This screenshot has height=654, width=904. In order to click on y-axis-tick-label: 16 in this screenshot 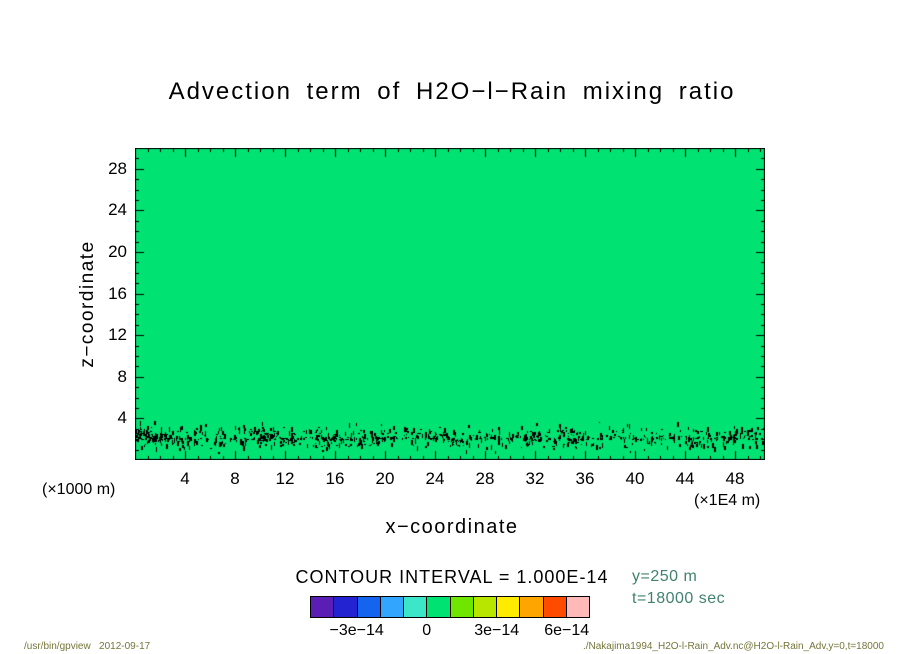, I will do `click(117, 293)`.